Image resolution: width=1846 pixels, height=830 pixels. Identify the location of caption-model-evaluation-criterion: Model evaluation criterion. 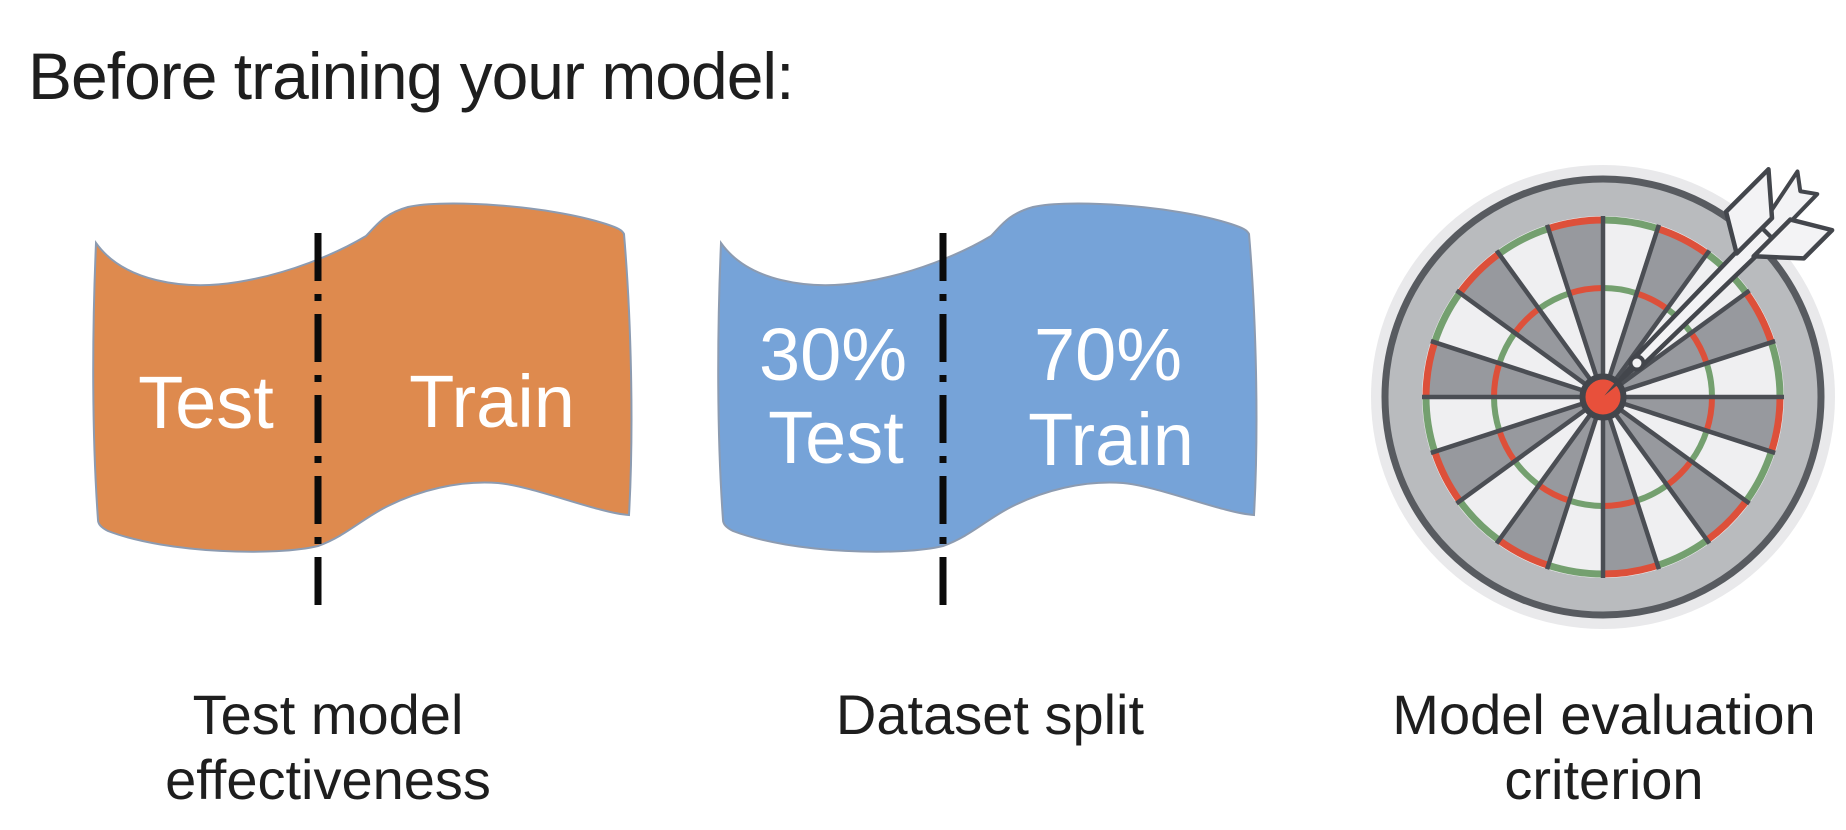
(1600, 747).